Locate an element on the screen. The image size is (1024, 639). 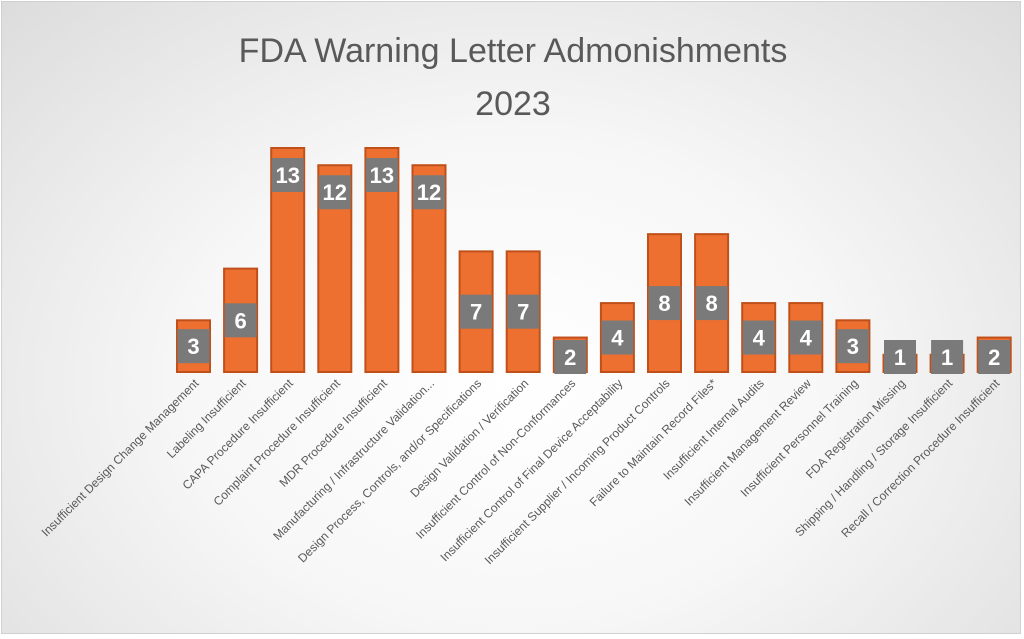
data-label-12: 4 is located at coordinates (759, 338).